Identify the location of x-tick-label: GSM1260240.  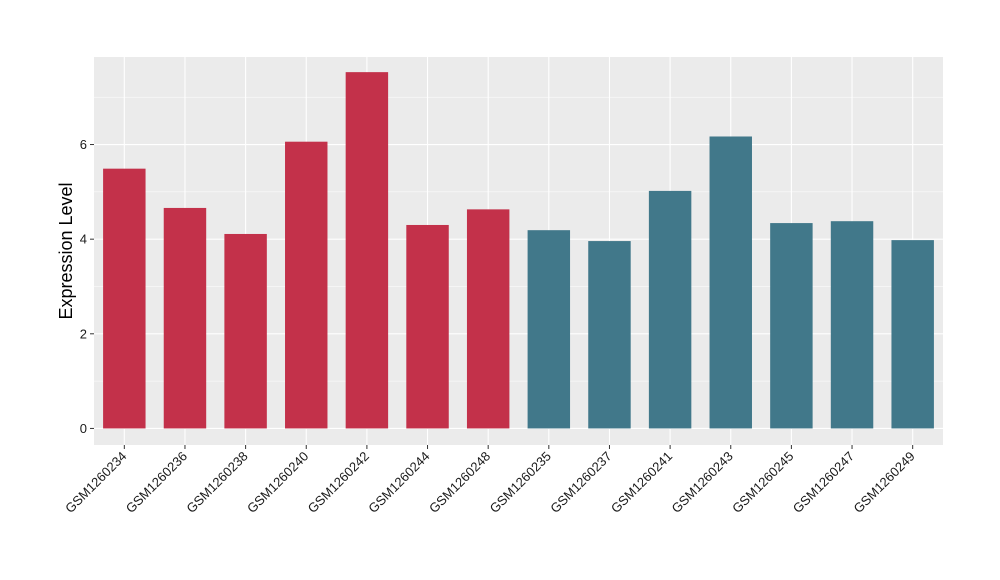
(277, 482).